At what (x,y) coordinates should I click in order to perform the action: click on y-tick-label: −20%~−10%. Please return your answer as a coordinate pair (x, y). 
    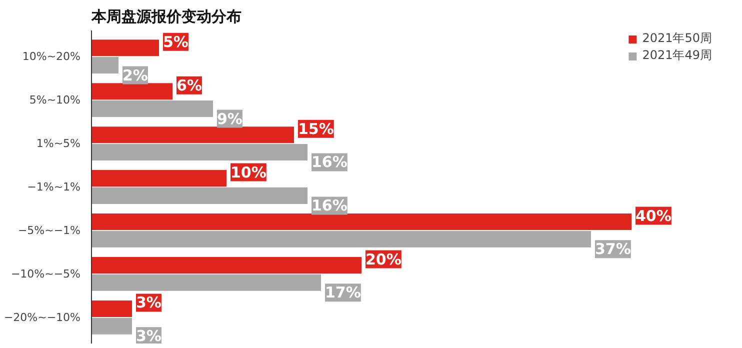
    Looking at the image, I should click on (42, 317).